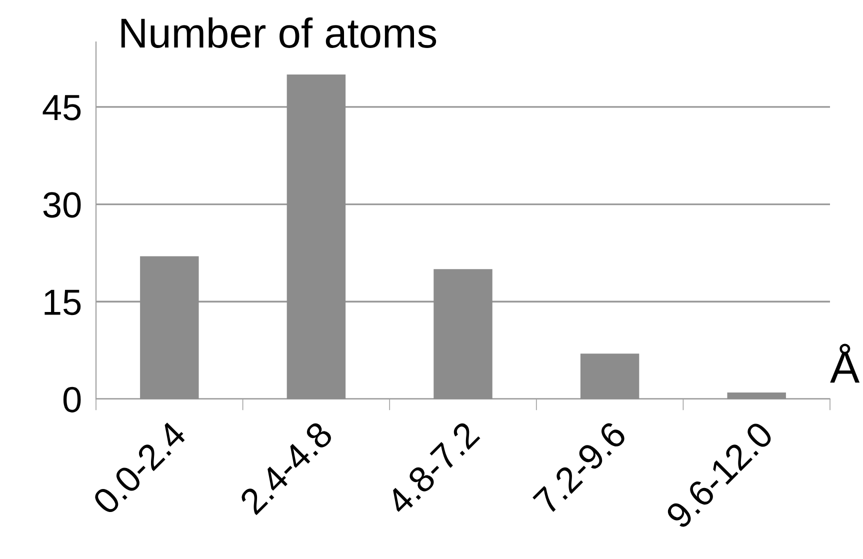 Image resolution: width=863 pixels, height=559 pixels. I want to click on y-tick-label: 15, so click(62, 303).